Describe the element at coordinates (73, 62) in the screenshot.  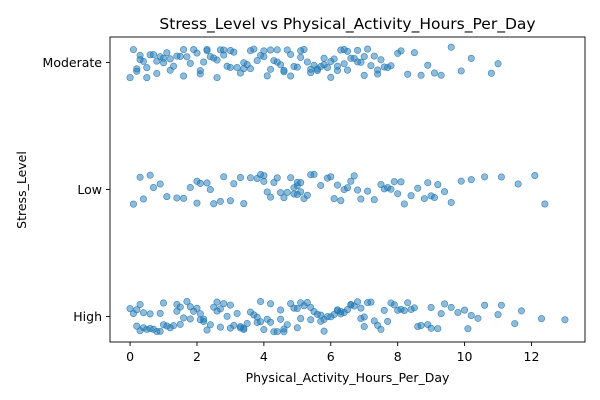
I see `y-tick-label-moderate: Moderate` at that location.